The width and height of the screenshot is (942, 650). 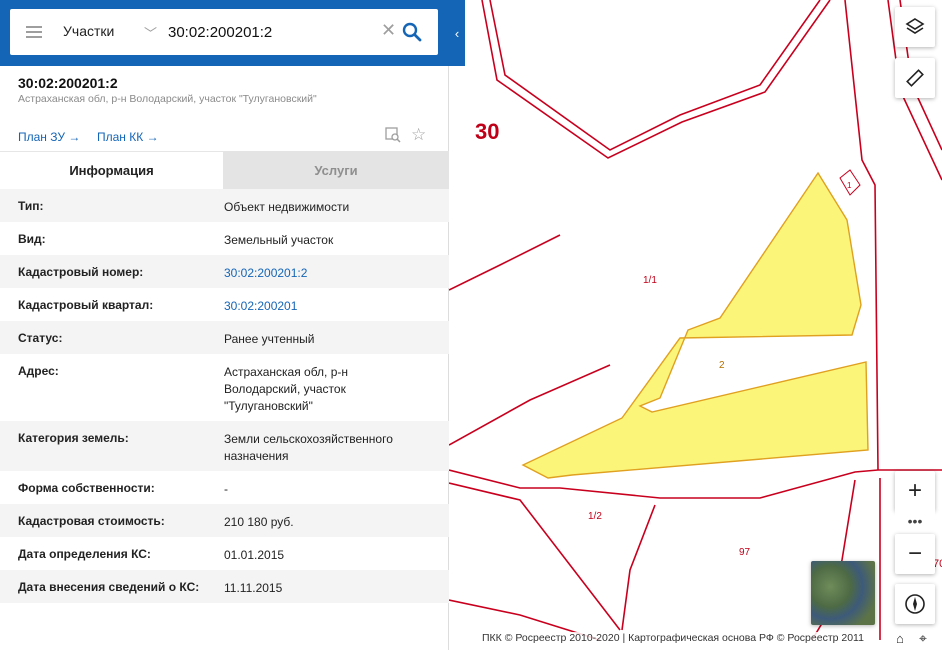 What do you see at coordinates (336, 170) in the screenshot?
I see `tab-services: Услуги` at bounding box center [336, 170].